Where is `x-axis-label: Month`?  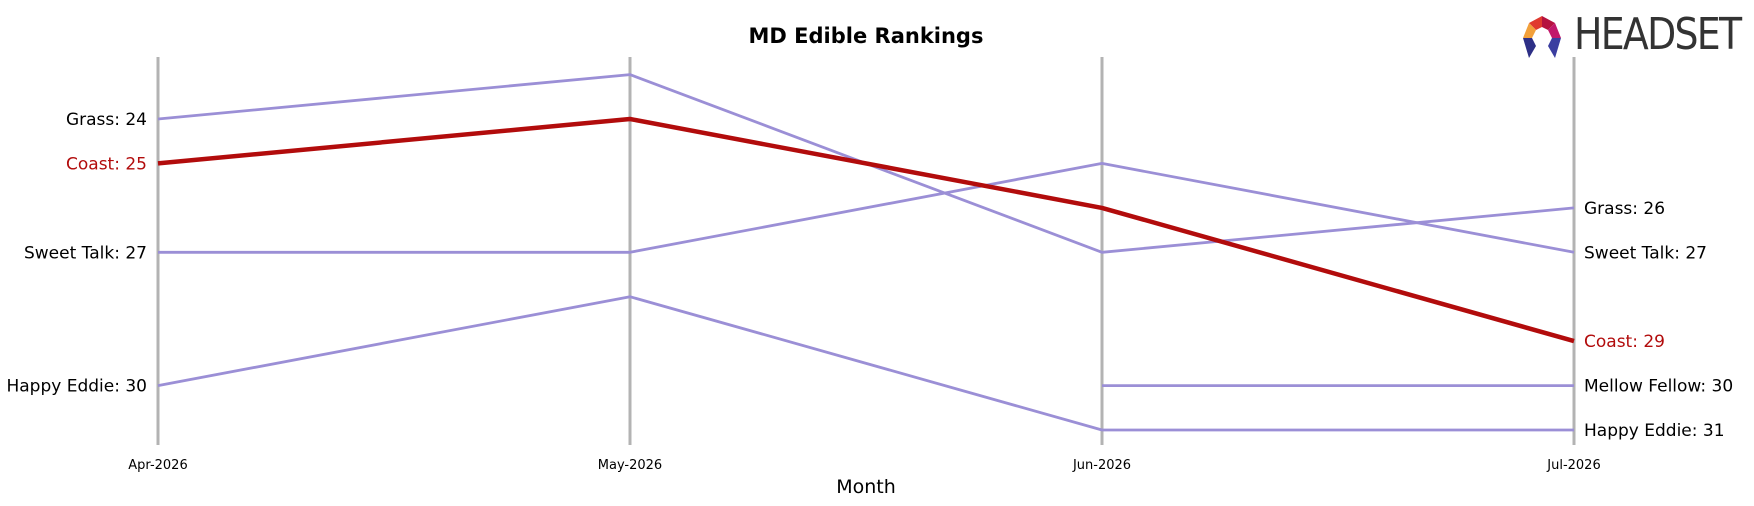 x-axis-label: Month is located at coordinates (866, 487).